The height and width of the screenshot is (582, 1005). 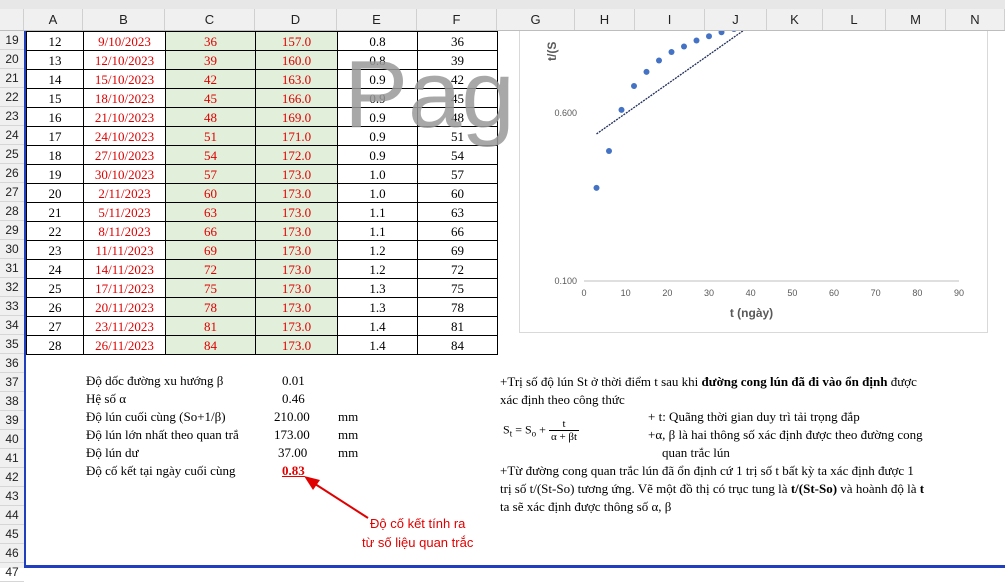 I want to click on cell-a: 17, so click(x=55, y=136).